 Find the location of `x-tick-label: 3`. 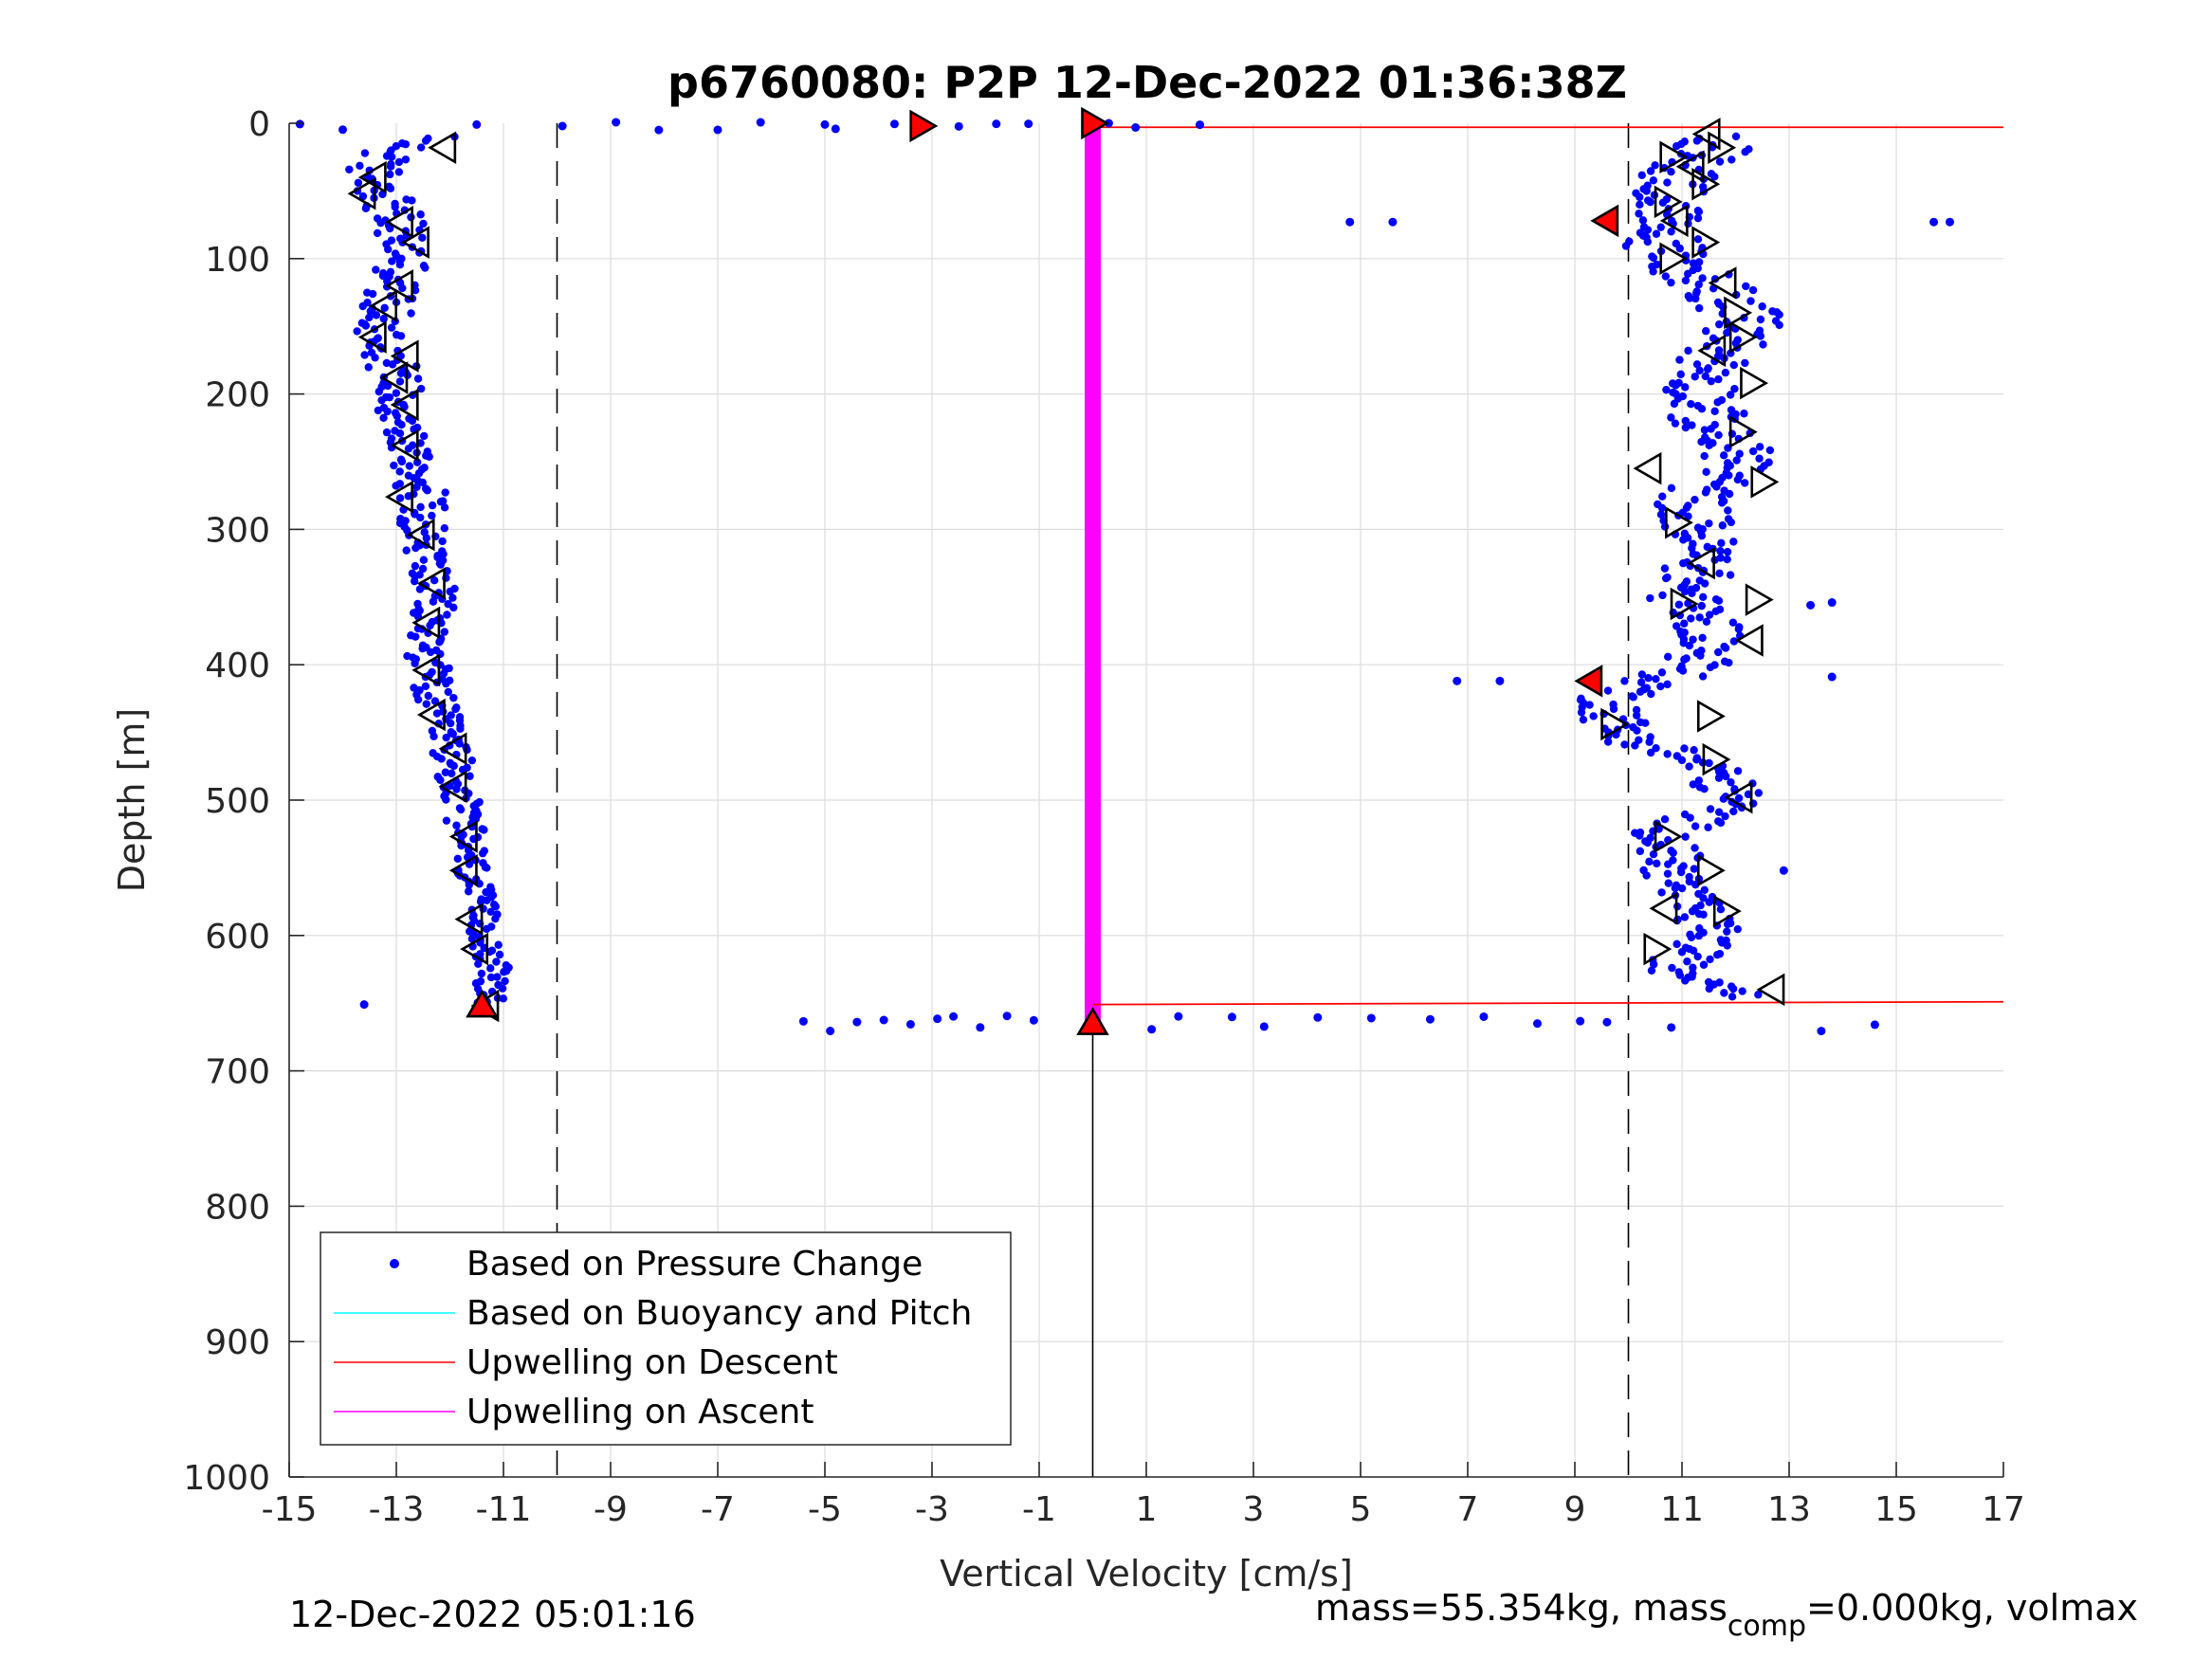

x-tick-label: 3 is located at coordinates (1254, 1509).